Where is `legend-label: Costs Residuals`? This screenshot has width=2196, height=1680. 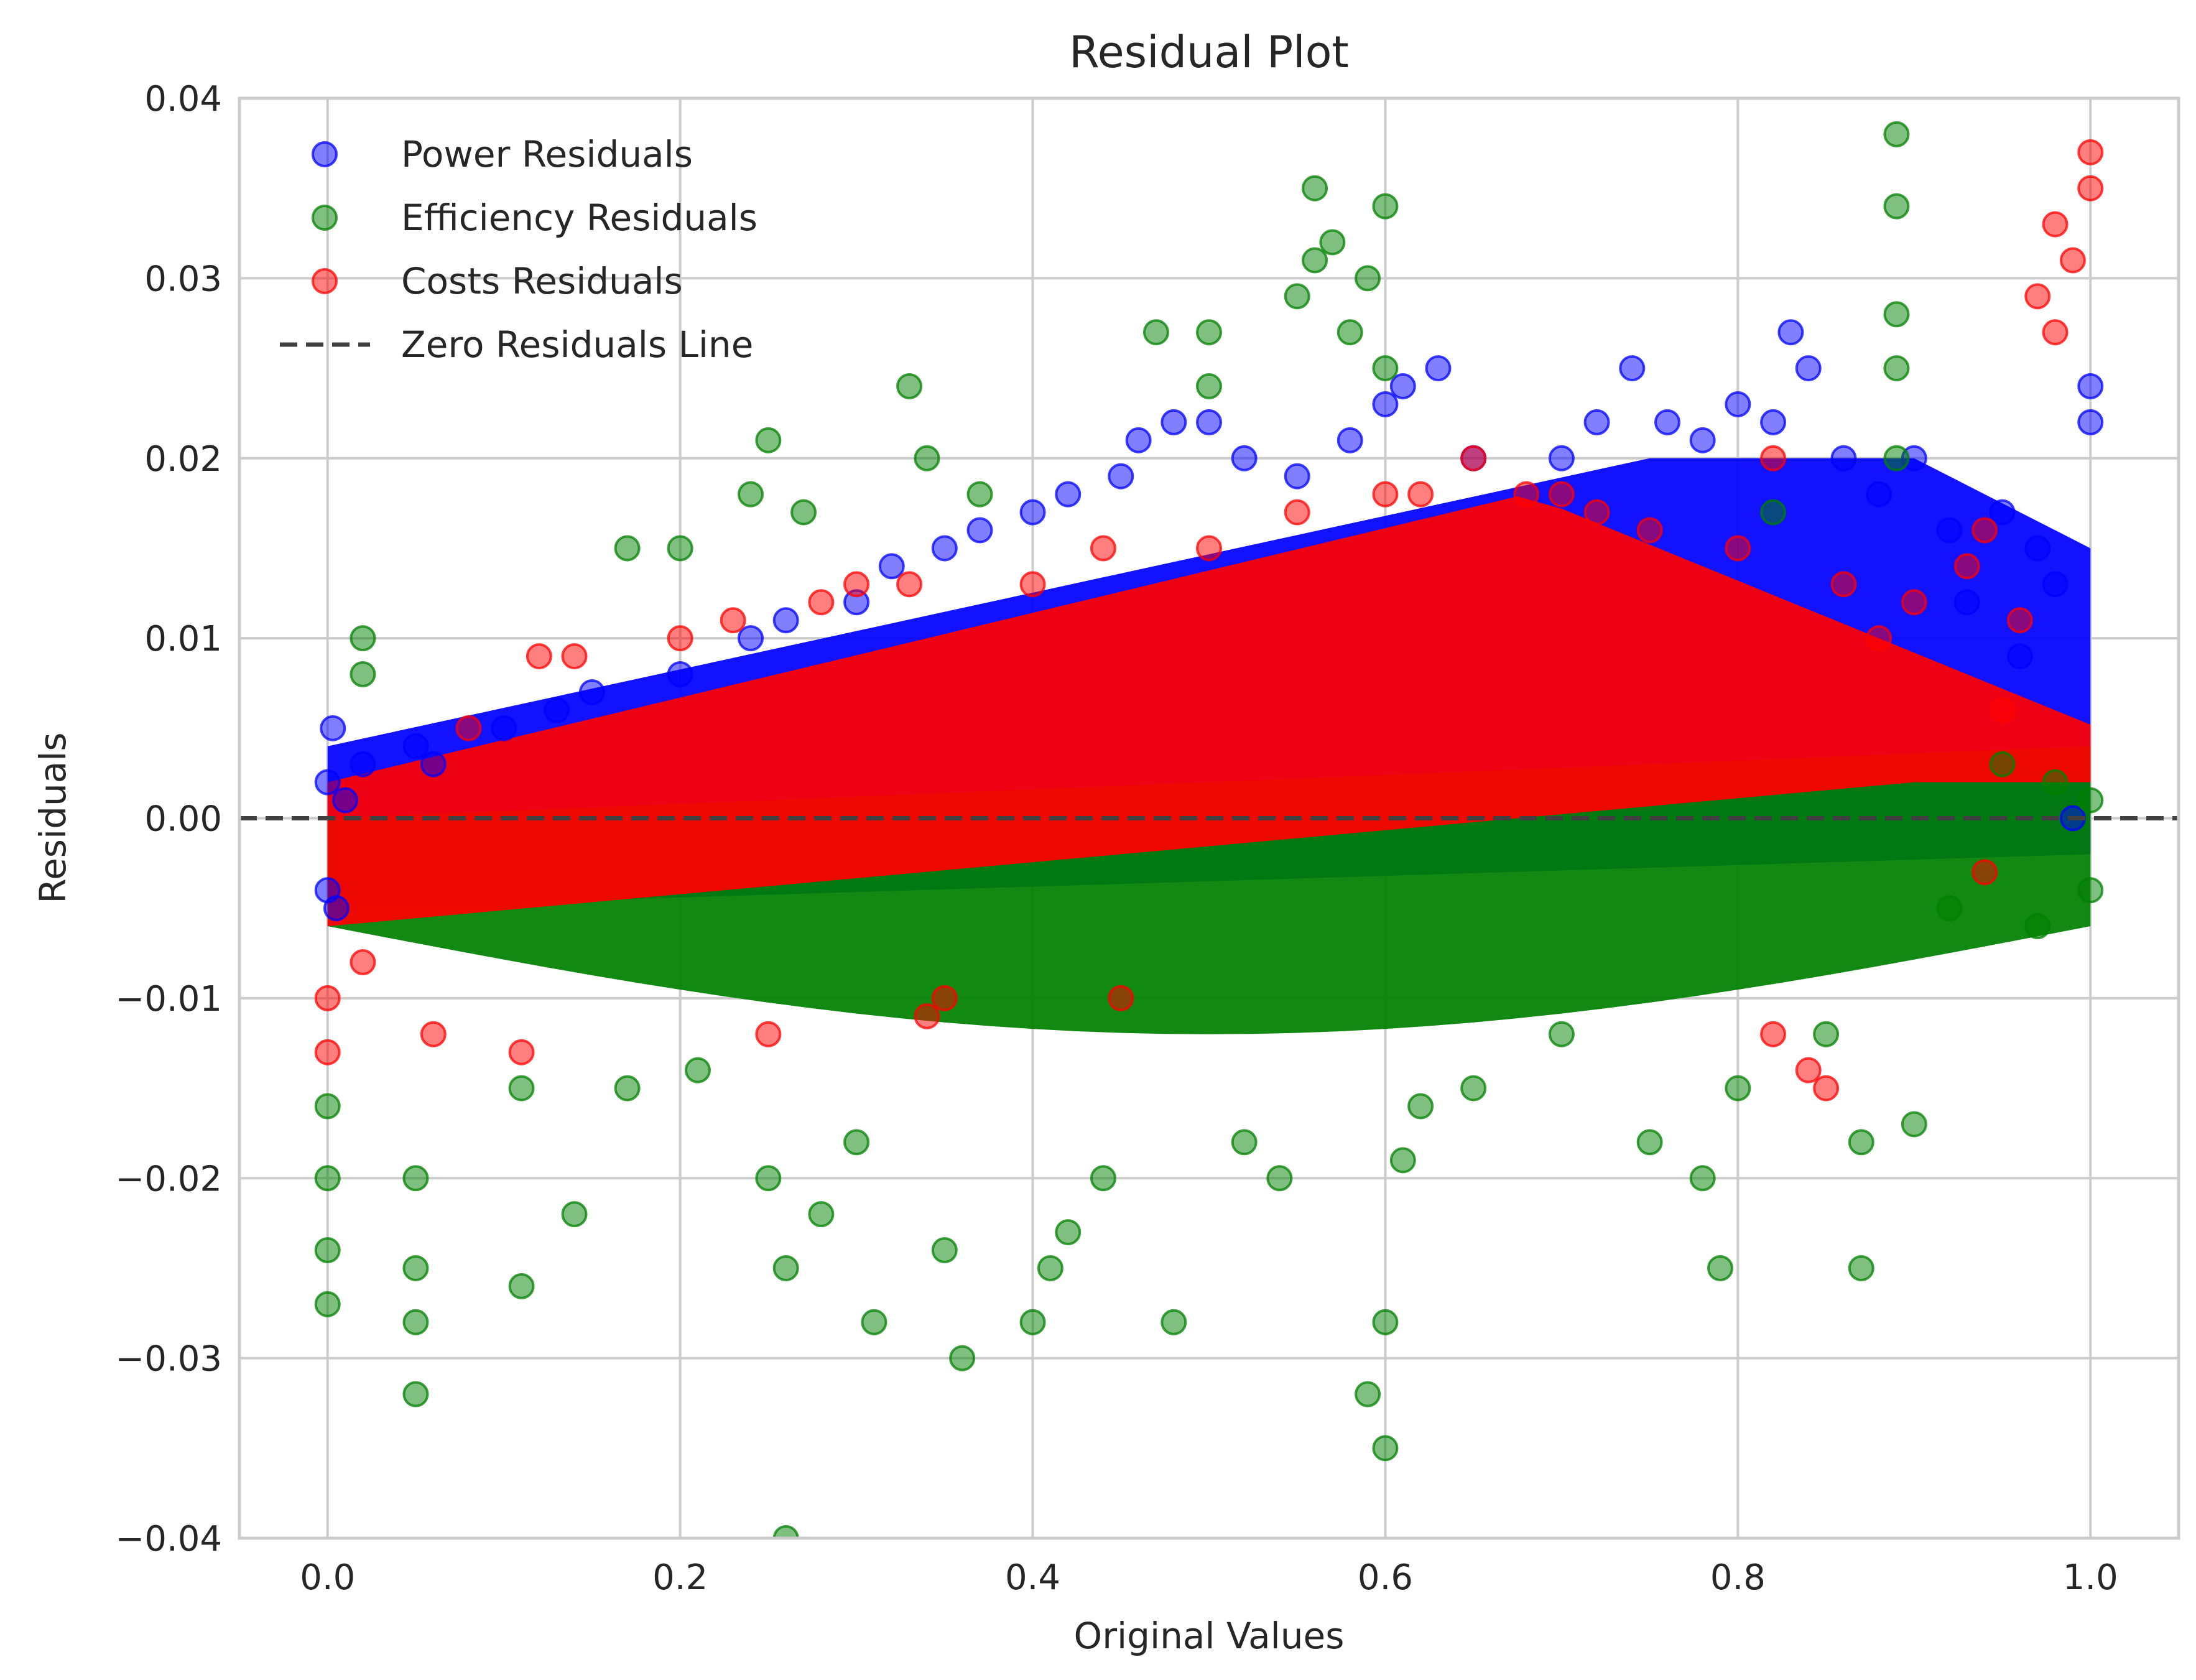 legend-label: Costs Residuals is located at coordinates (542, 281).